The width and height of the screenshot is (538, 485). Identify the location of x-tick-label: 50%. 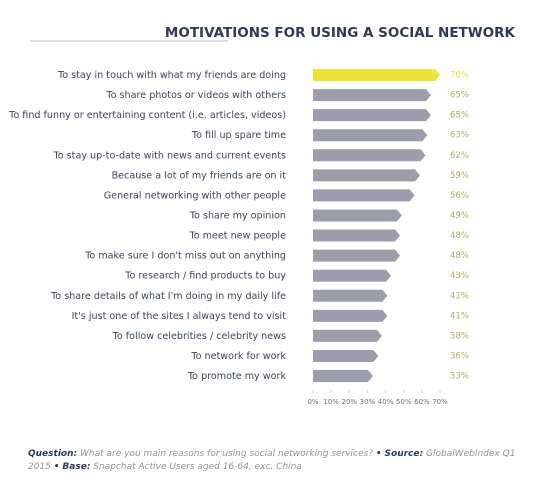
(404, 402).